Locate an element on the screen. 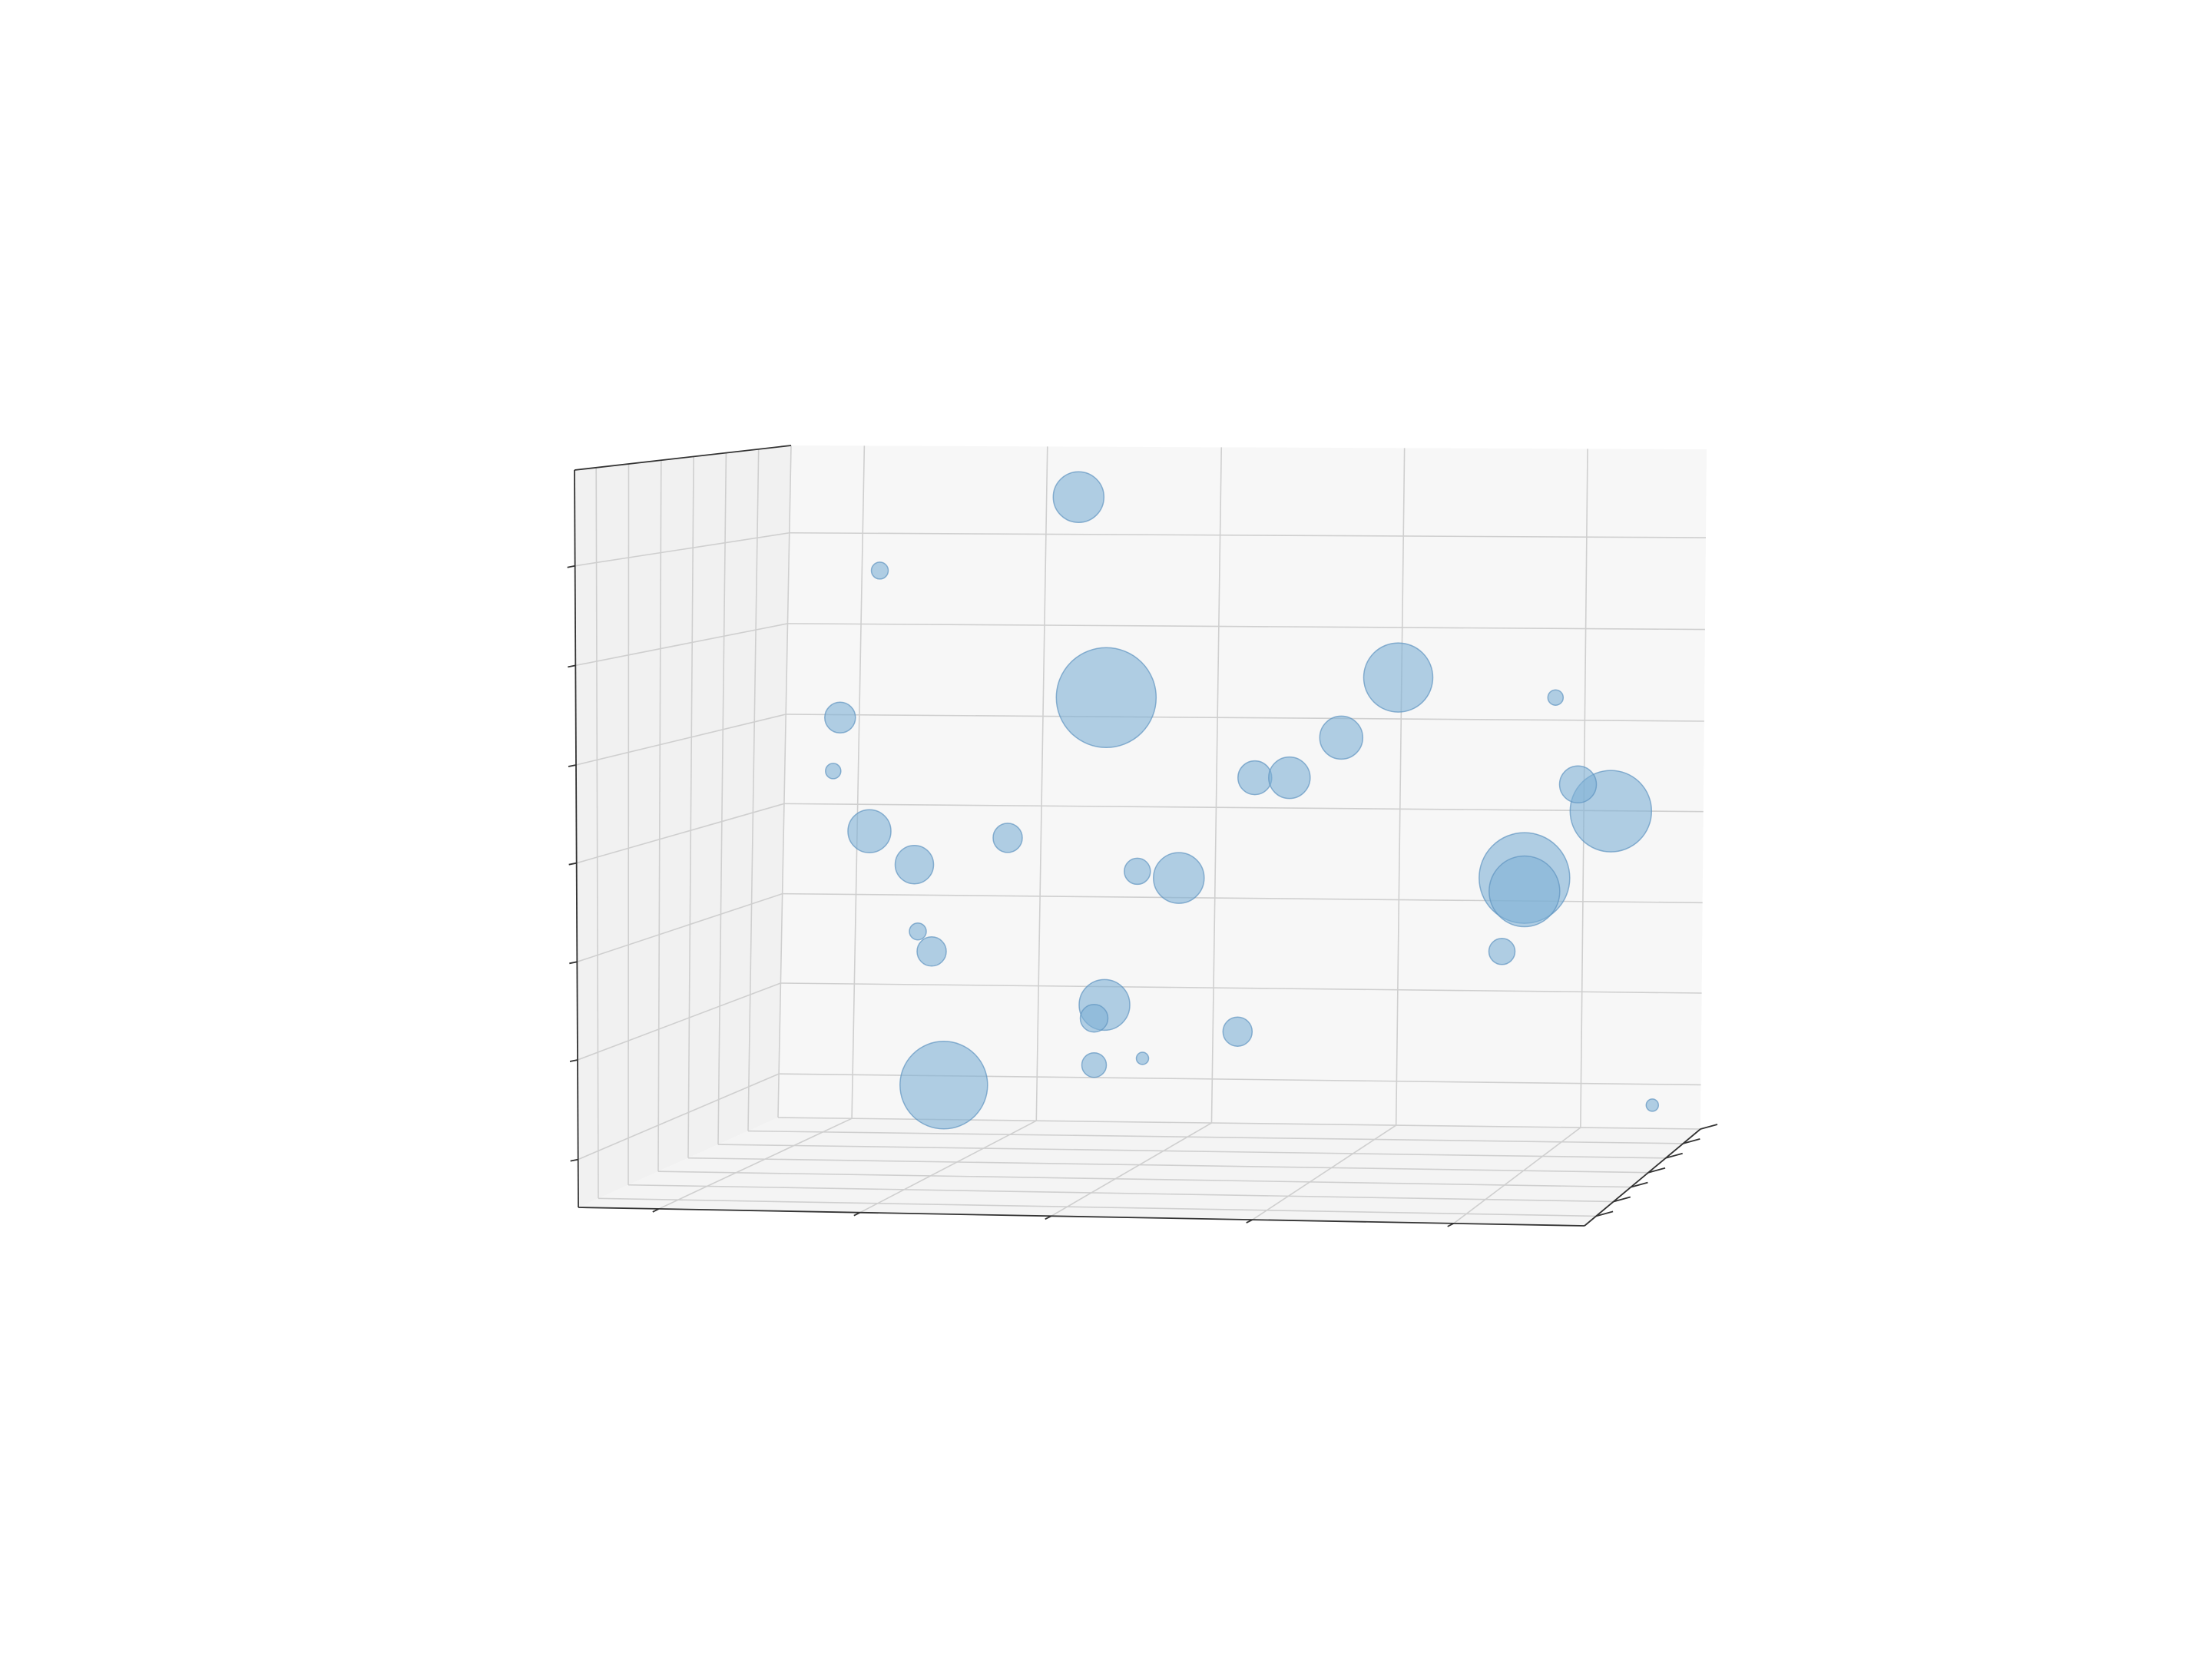 The width and height of the screenshot is (2212, 1659). y-axis-line is located at coordinates (1642, 1178).